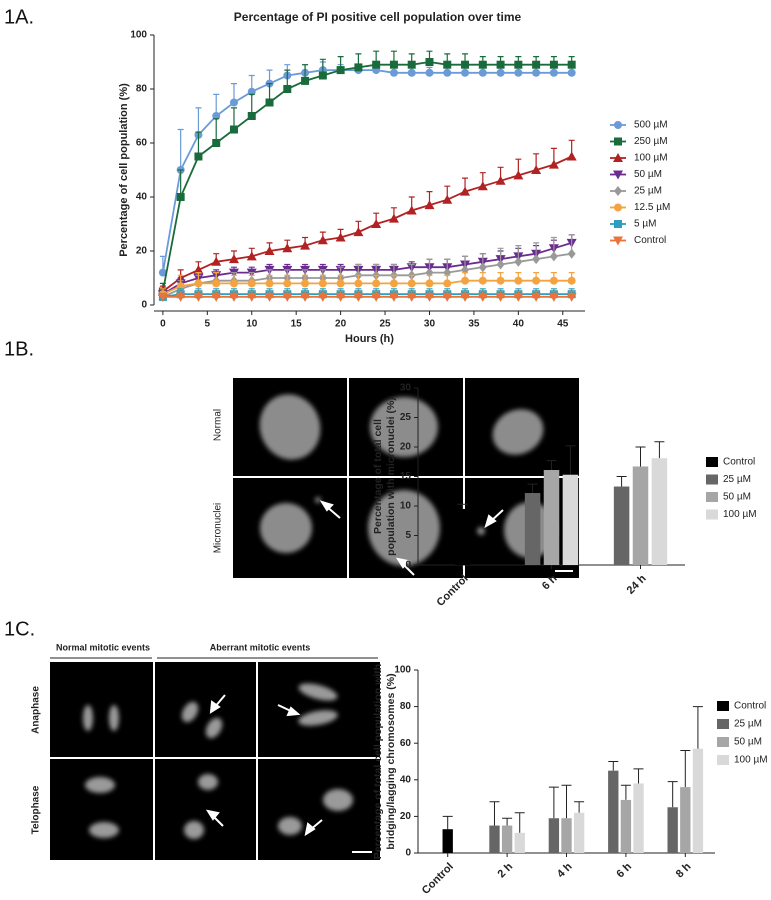 This screenshot has height=900, width=771. I want to click on y-tick-label: 0, so click(408, 565).